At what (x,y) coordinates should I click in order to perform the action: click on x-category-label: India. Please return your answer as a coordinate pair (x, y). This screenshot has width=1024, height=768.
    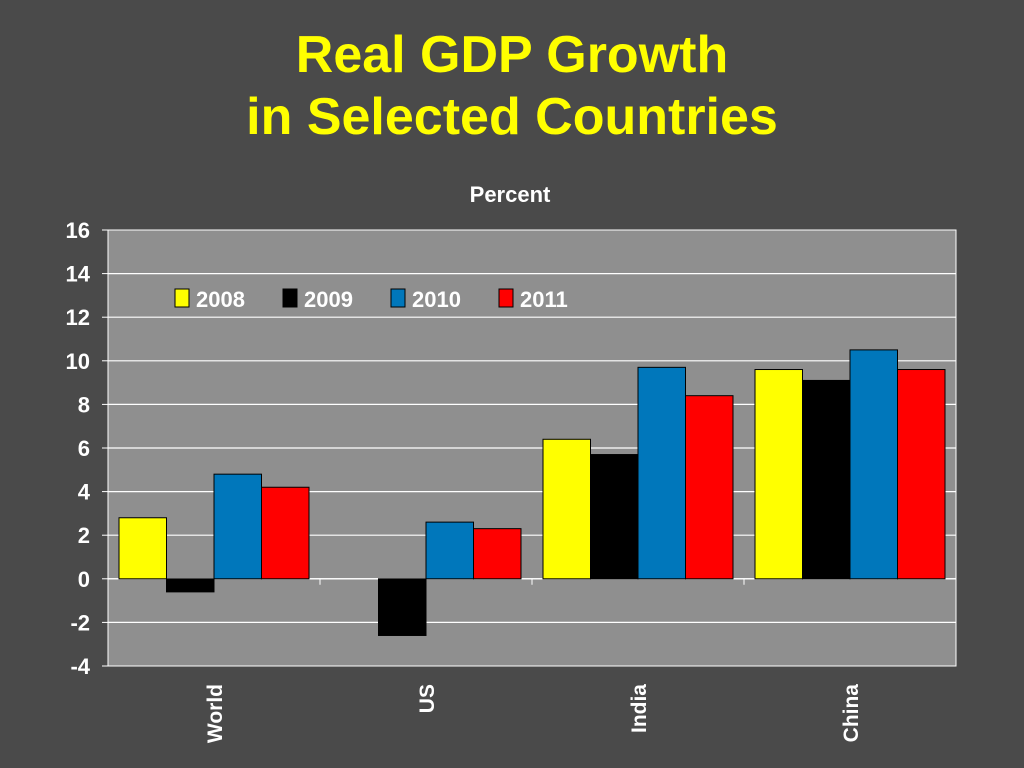
    Looking at the image, I should click on (639, 708).